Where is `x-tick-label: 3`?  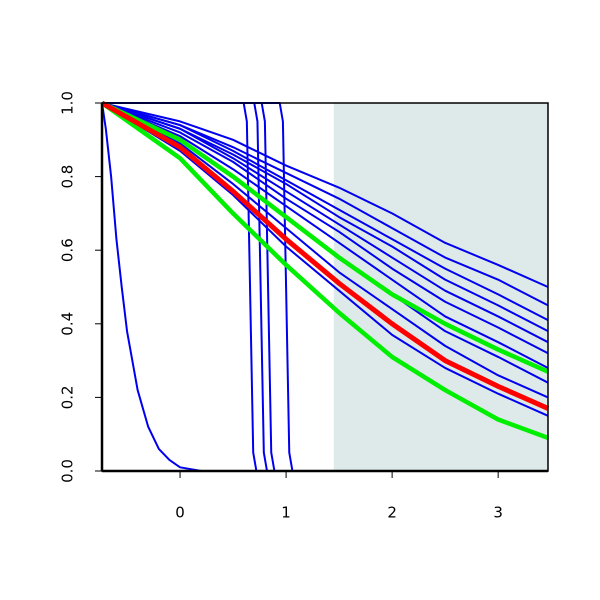
x-tick-label: 3 is located at coordinates (498, 513).